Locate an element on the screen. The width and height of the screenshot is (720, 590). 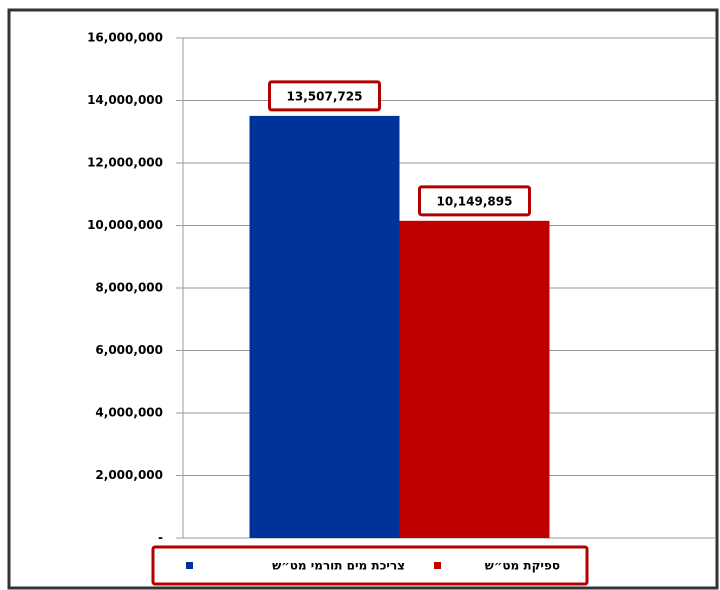
legend-label: ספיקת מט״ש is located at coordinates (522, 566).